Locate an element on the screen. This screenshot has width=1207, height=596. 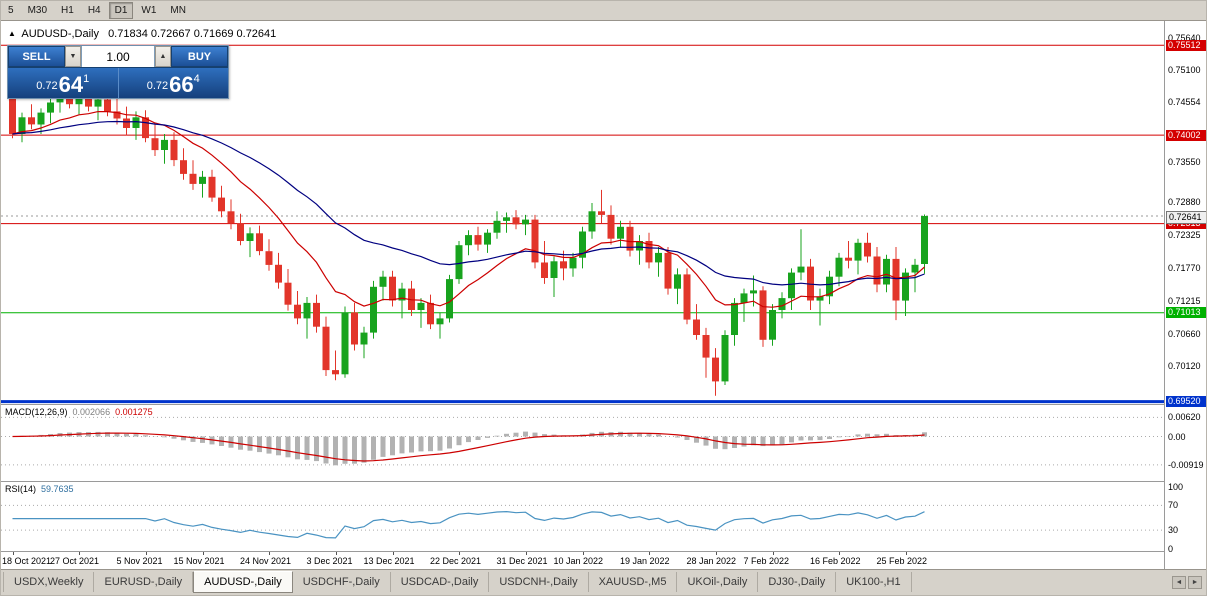
chart-tab-eurusd-daily: EURUSD-,Daily is located at coordinates (144, 582).